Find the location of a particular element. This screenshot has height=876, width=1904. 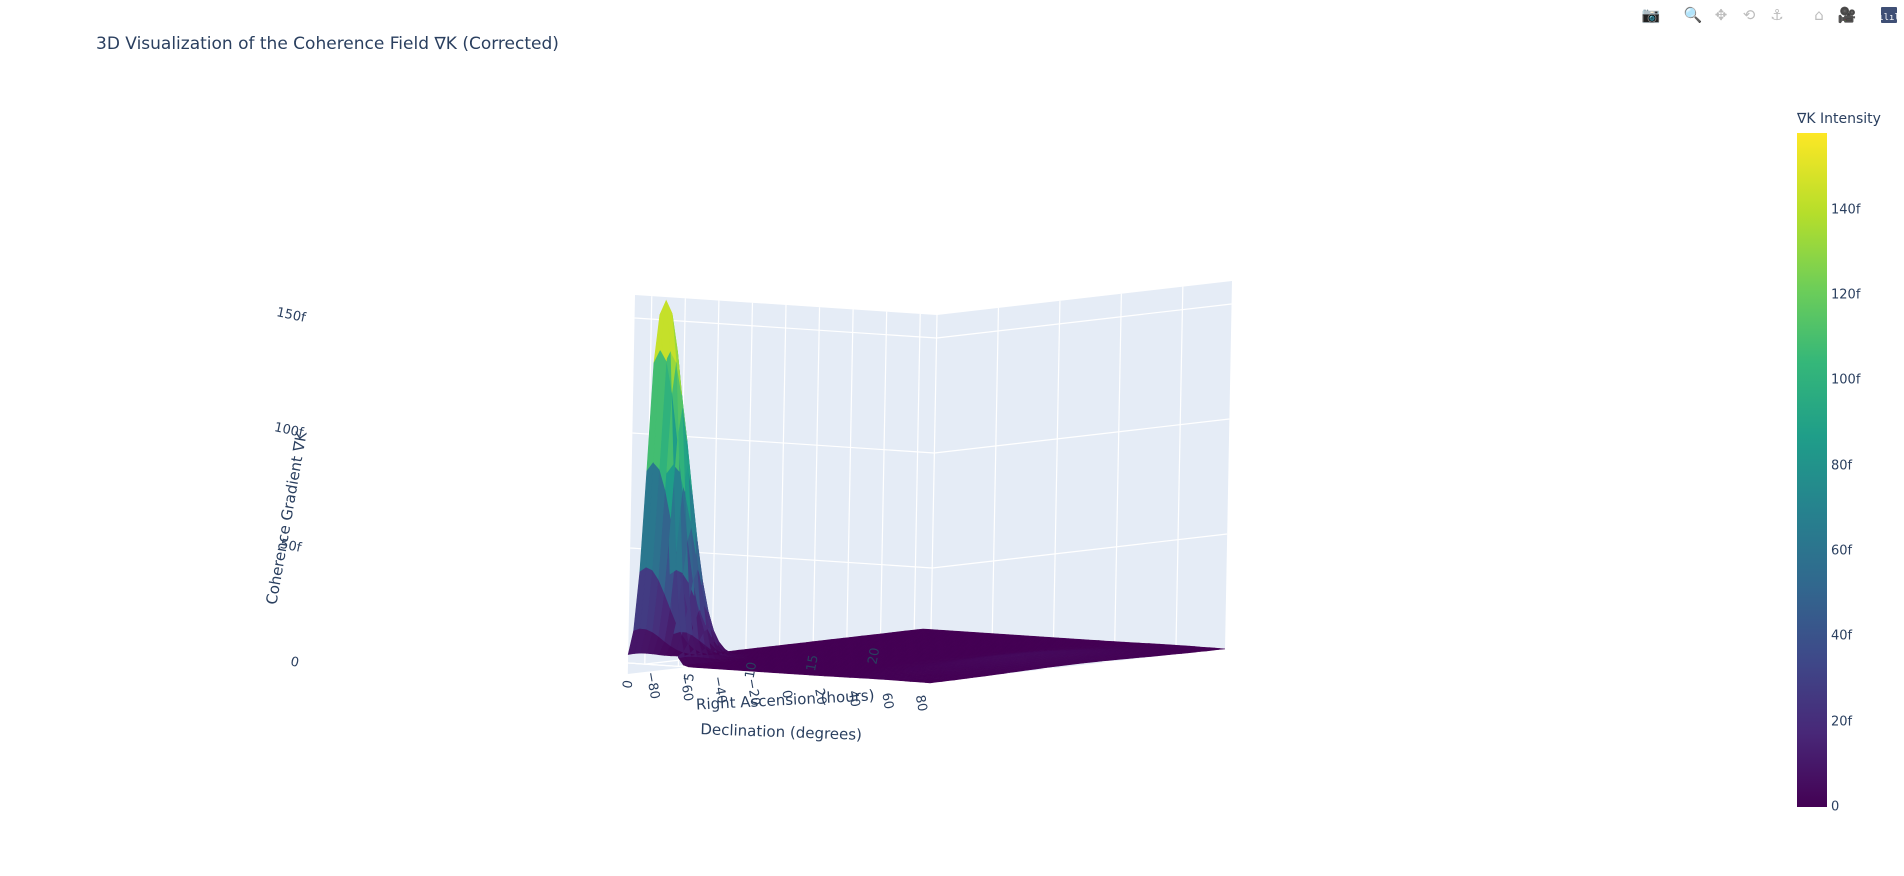

turntable-icon: ⚓ is located at coordinates (1777, 14).